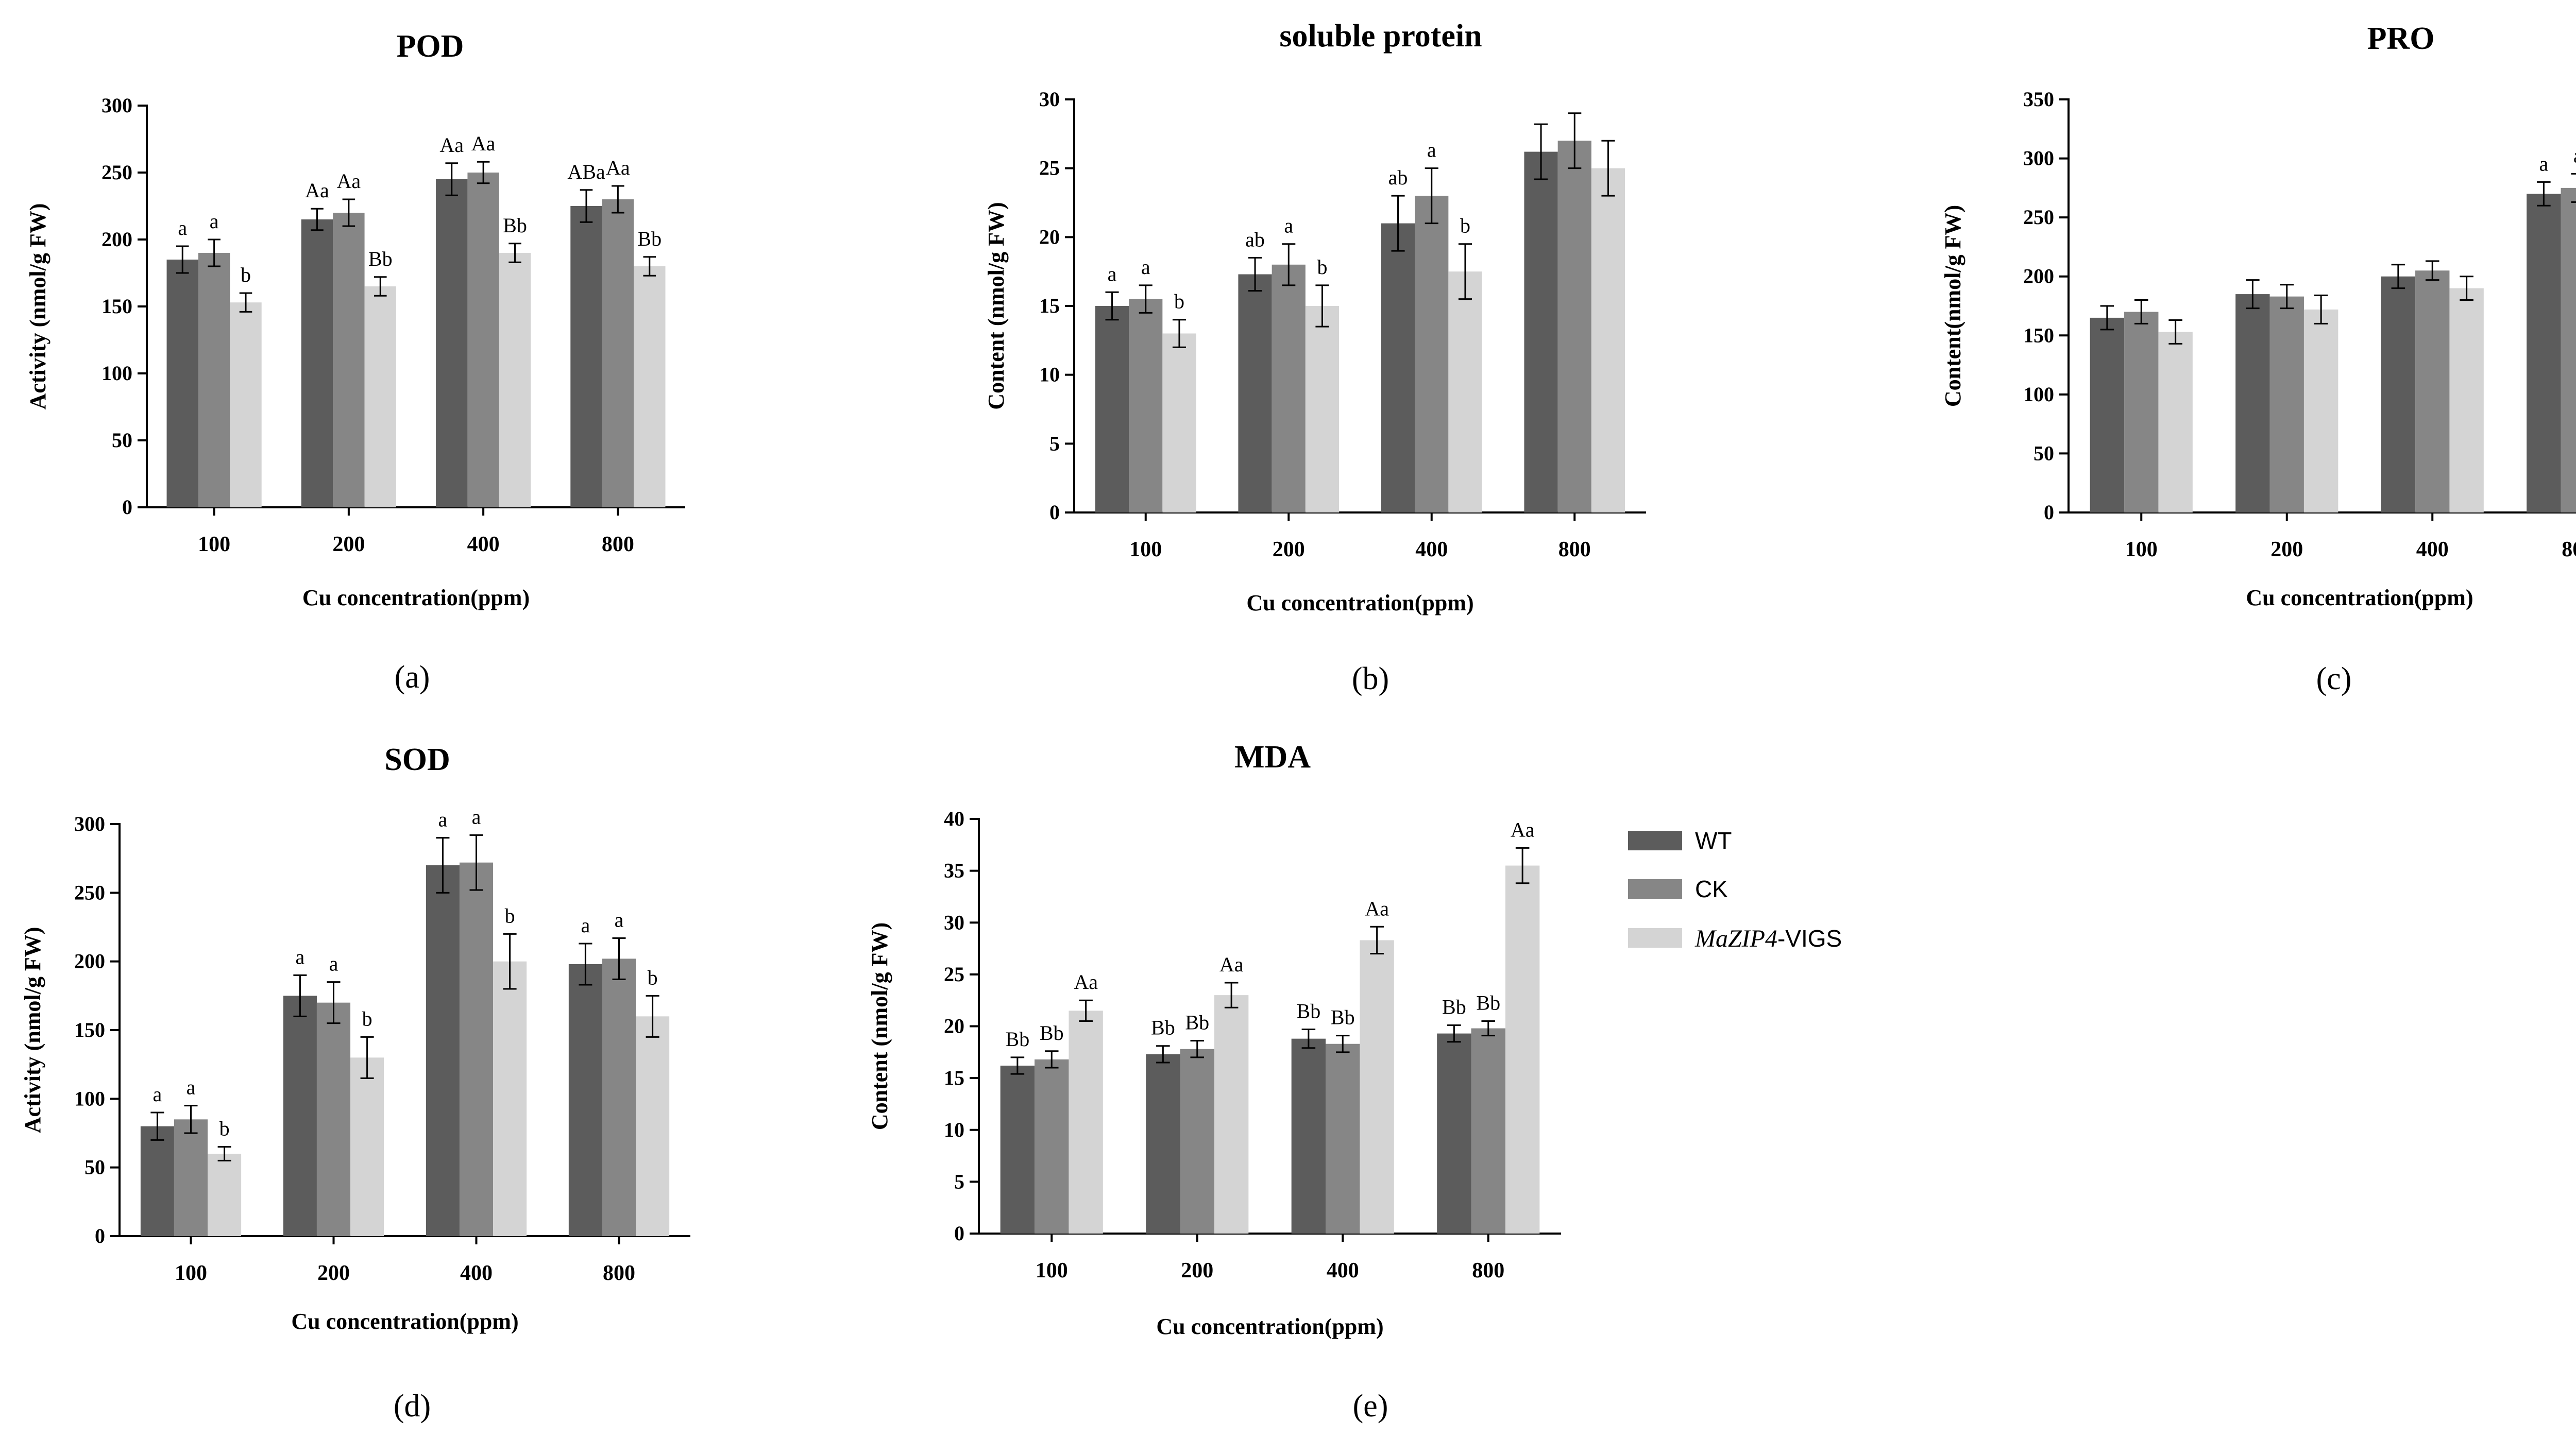 This screenshot has height=1437, width=2576. What do you see at coordinates (1380, 36) in the screenshot?
I see `chart-title: soluble protein` at bounding box center [1380, 36].